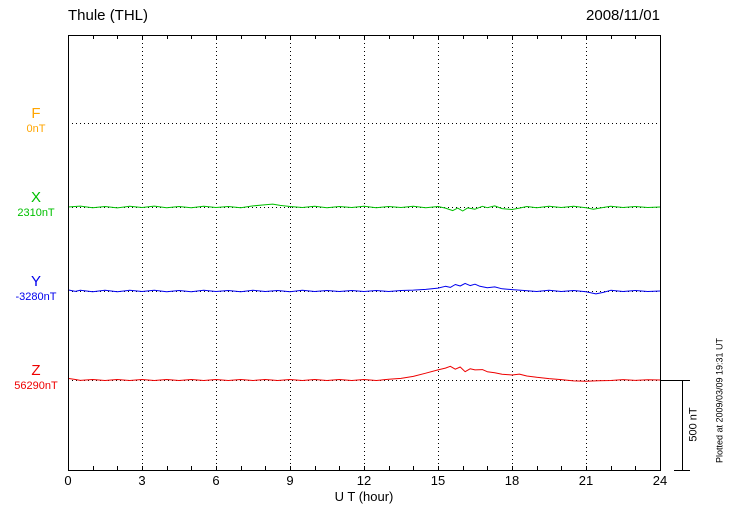 Image resolution: width=730 pixels, height=520 pixels. Describe the element at coordinates (290, 480) in the screenshot. I see `x-tick-label-9: 9` at that location.